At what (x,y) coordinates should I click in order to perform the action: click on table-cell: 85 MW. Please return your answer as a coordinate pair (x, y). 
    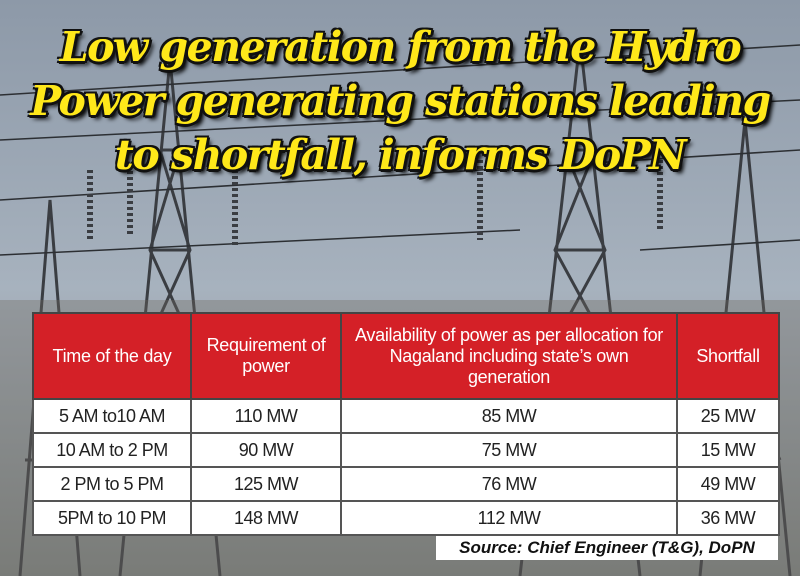
    Looking at the image, I should click on (509, 416).